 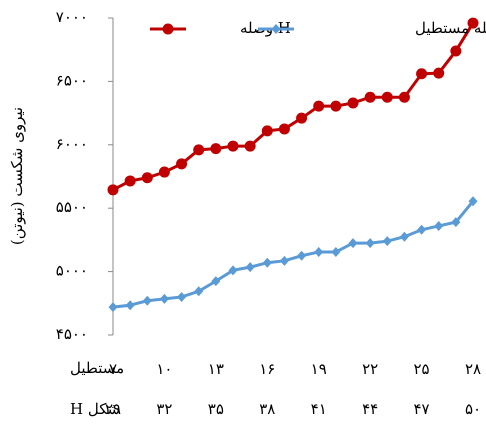 I want to click on y-tick-label: ۷۰۰۰, so click(x=72, y=17).